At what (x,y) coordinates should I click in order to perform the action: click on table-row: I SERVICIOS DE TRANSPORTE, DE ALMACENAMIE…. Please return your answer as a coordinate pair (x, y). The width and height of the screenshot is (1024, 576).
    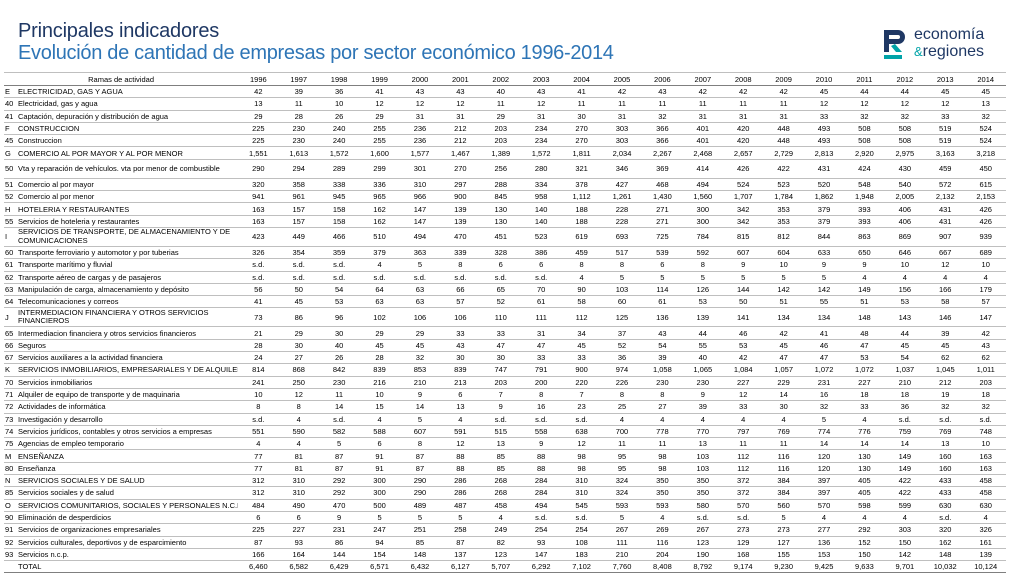
    Looking at the image, I should click on (505, 237).